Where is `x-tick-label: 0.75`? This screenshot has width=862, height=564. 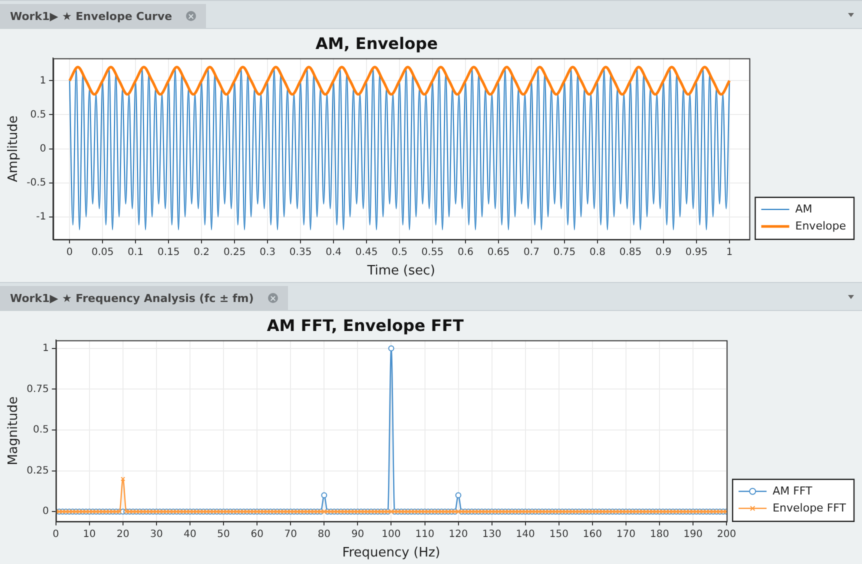
x-tick-label: 0.75 is located at coordinates (564, 252).